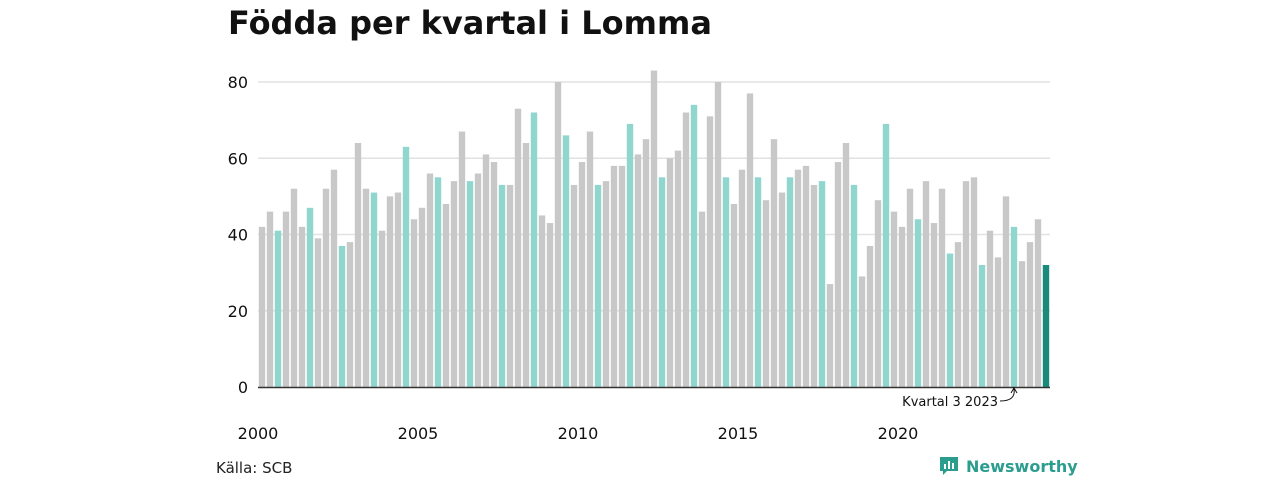 This screenshot has width=1280, height=480. What do you see at coordinates (258, 433) in the screenshot?
I see `x-tick-label: 2000` at bounding box center [258, 433].